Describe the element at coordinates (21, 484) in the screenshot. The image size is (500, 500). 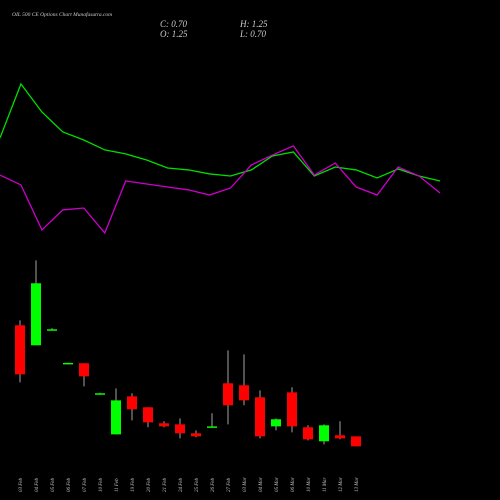
I see `x-tick-label: 03 Feb` at that location.